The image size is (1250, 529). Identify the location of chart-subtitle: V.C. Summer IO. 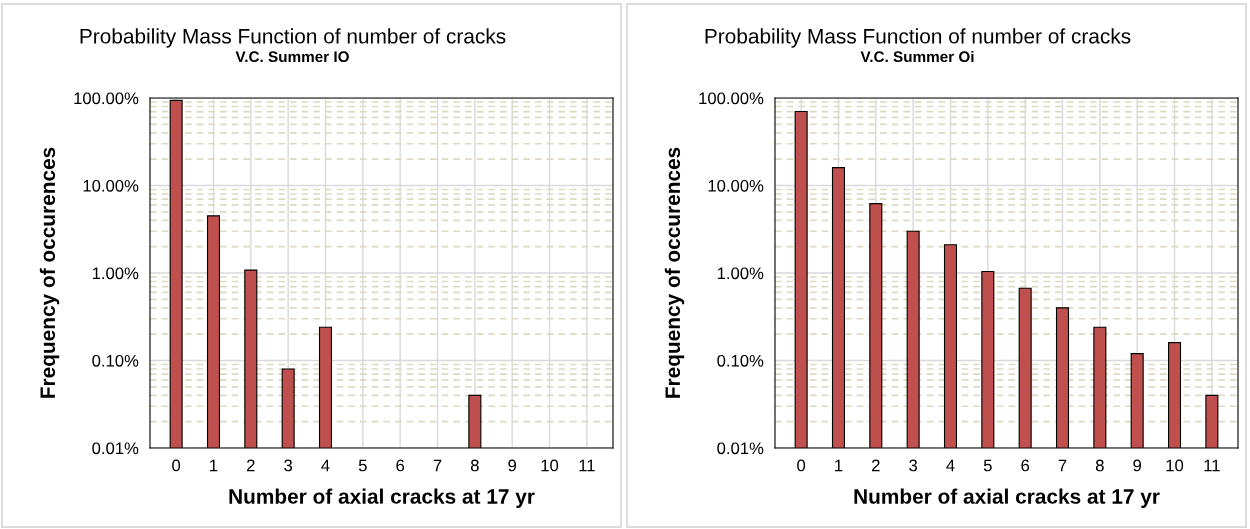
(292, 57).